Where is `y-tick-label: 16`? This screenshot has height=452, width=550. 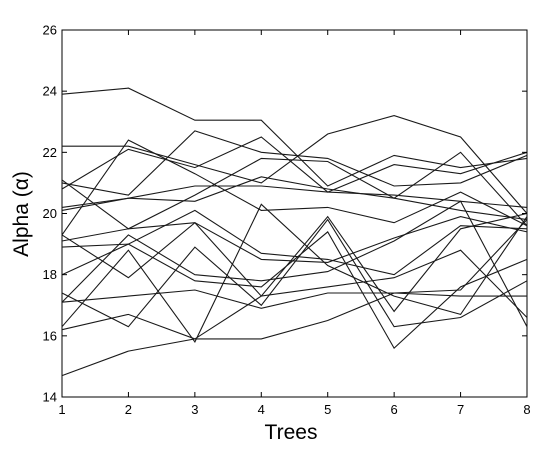
y-tick-label: 16 is located at coordinates (50, 335).